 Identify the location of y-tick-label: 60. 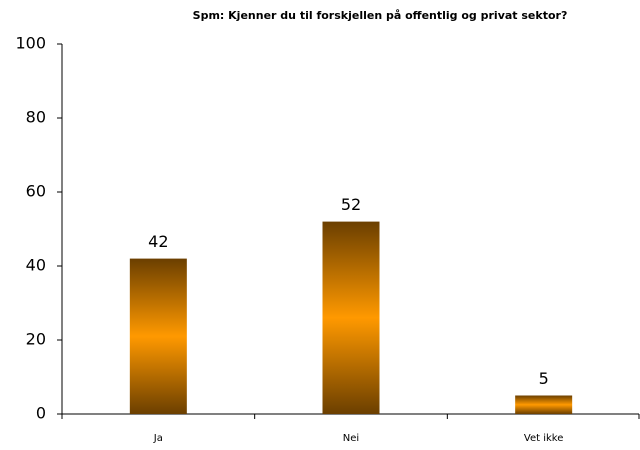
(36, 191).